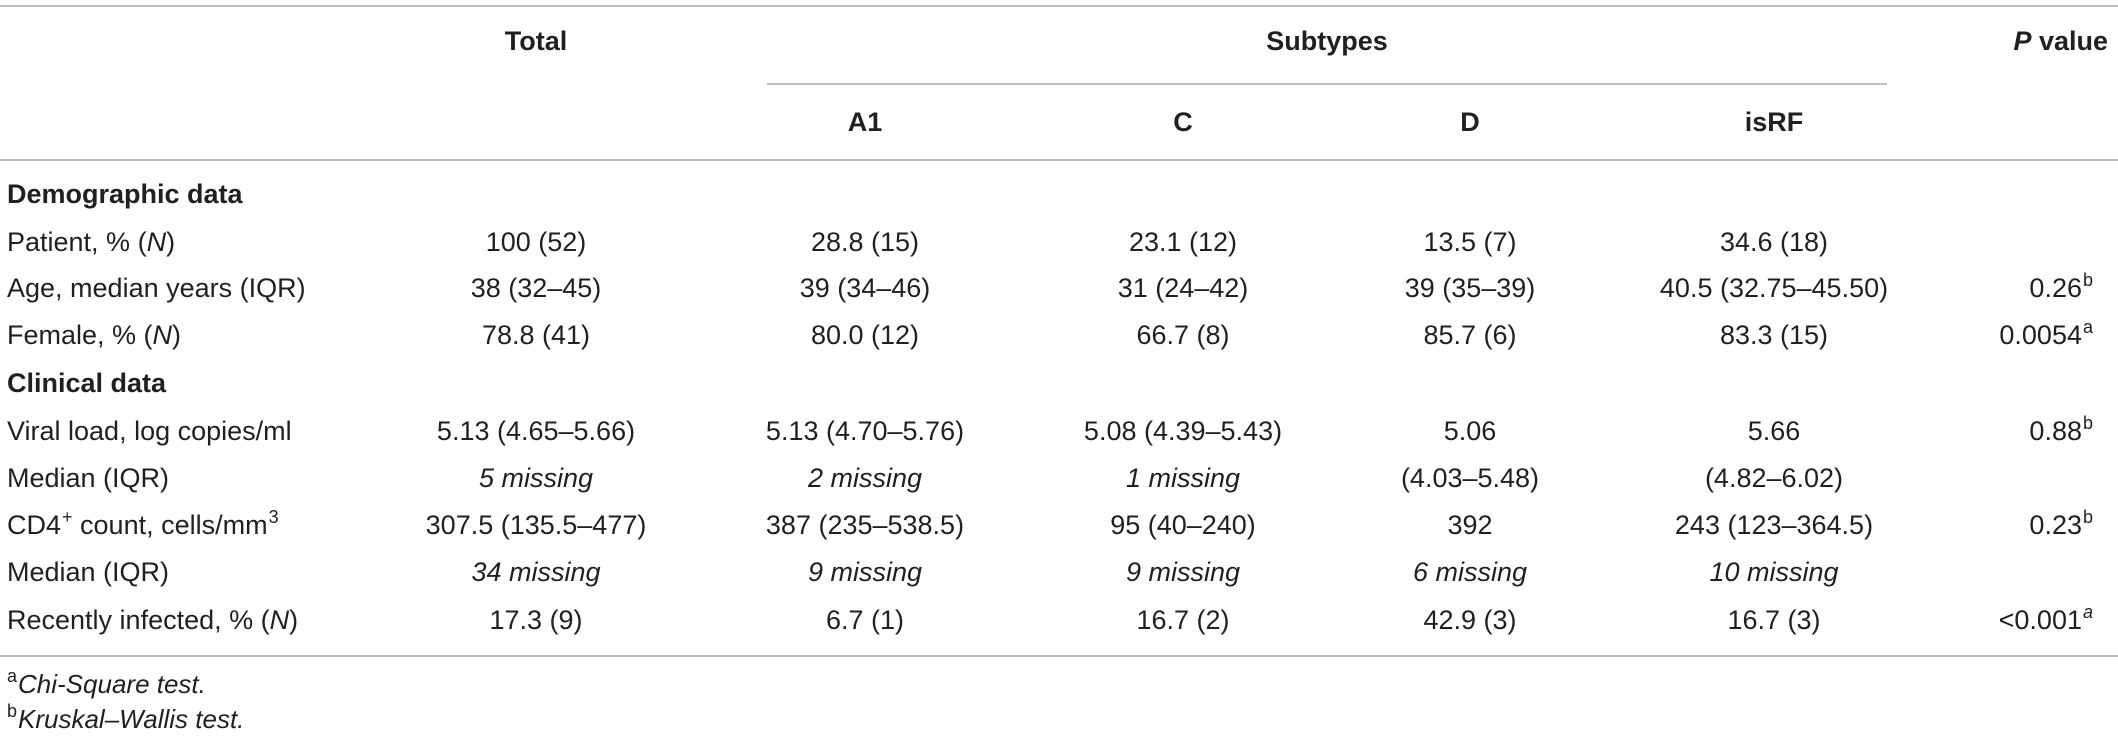 The height and width of the screenshot is (738, 2118). What do you see at coordinates (1059, 6) in the screenshot?
I see `top-rule` at bounding box center [1059, 6].